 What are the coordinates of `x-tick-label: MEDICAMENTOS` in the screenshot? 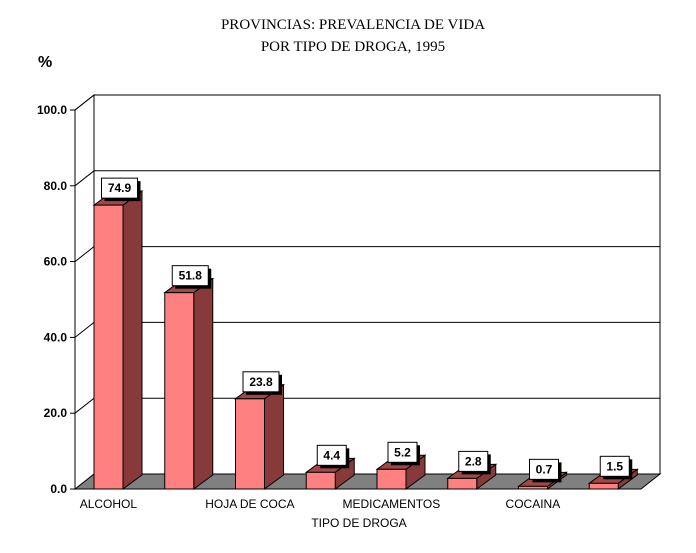 It's located at (391, 504).